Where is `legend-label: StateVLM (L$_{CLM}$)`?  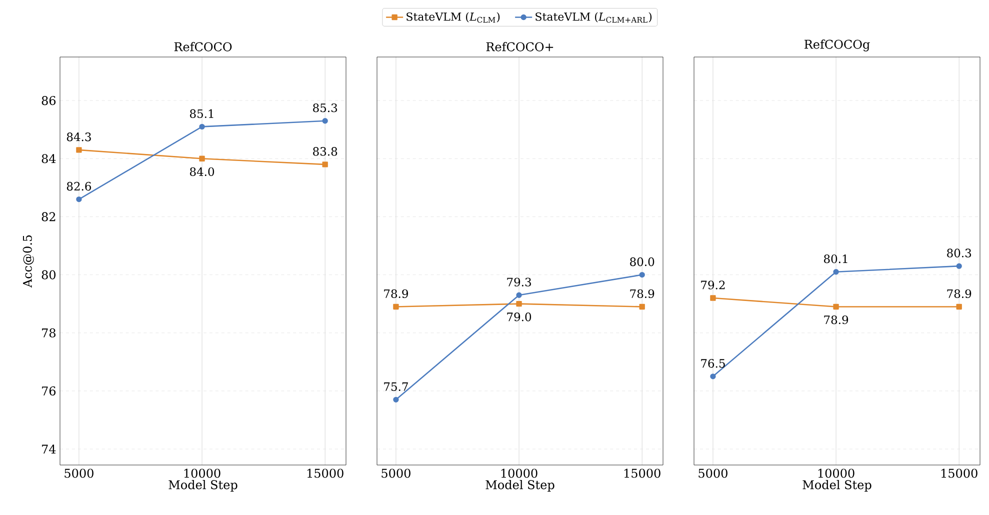 legend-label: StateVLM (L$_{CLM}$) is located at coordinates (453, 17).